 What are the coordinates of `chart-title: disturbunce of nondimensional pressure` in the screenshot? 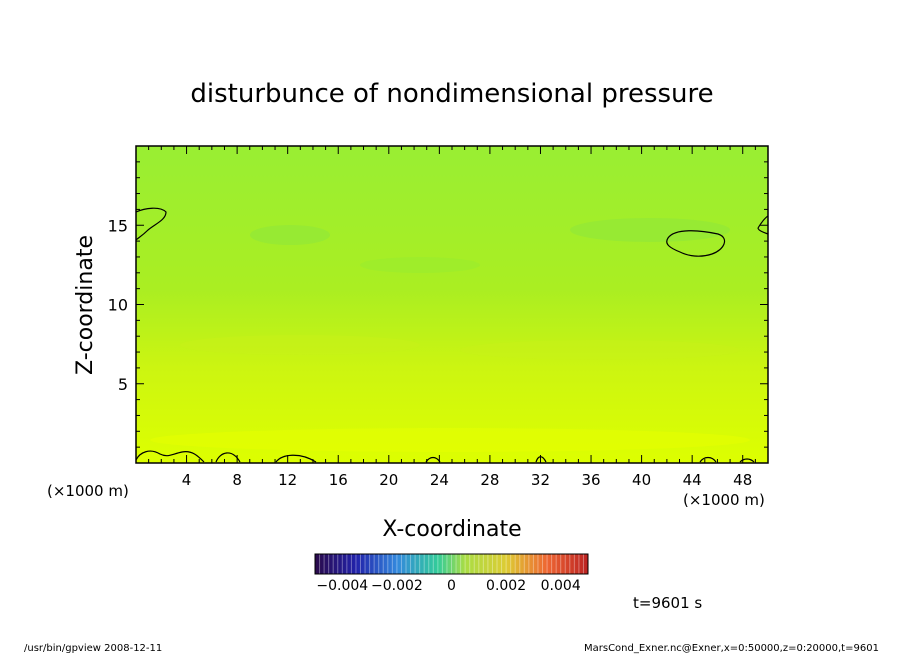 It's located at (451, 94).